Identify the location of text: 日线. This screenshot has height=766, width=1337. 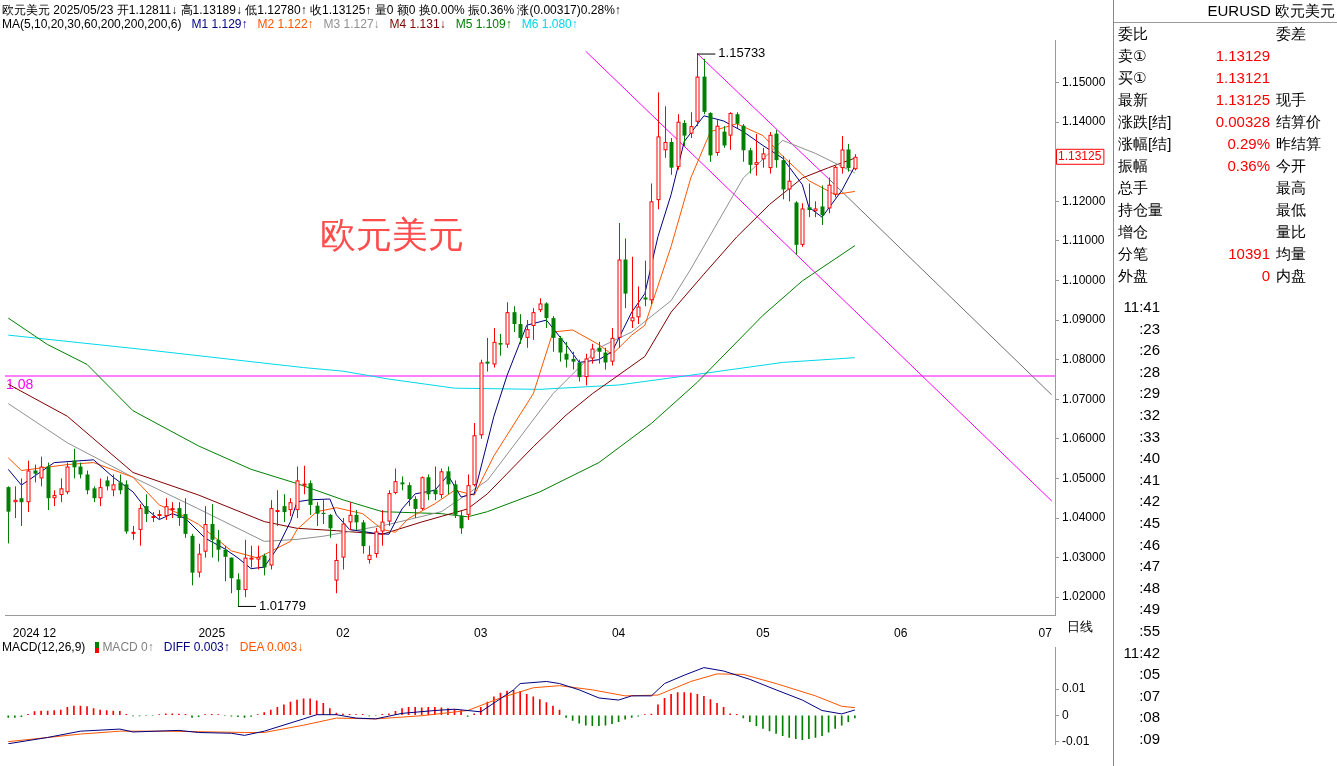
(1080, 626).